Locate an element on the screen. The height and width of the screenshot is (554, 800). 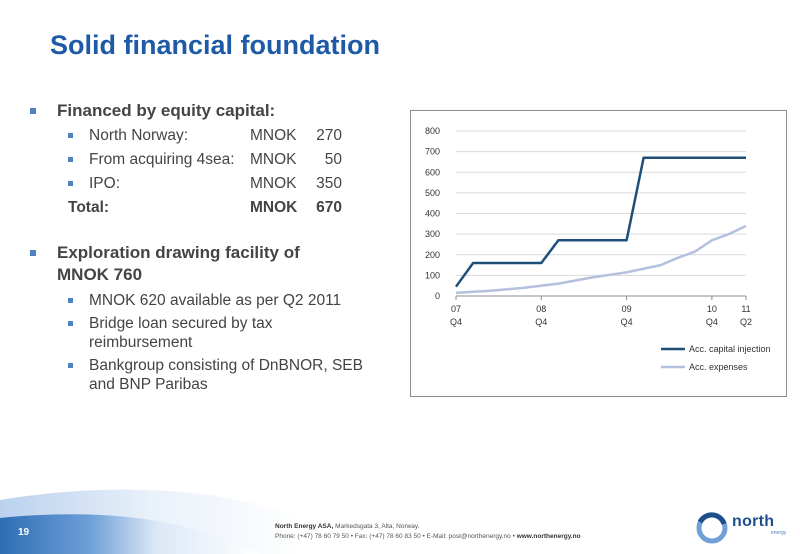
facility-item-text-cont: reimbursement is located at coordinates (141, 342).